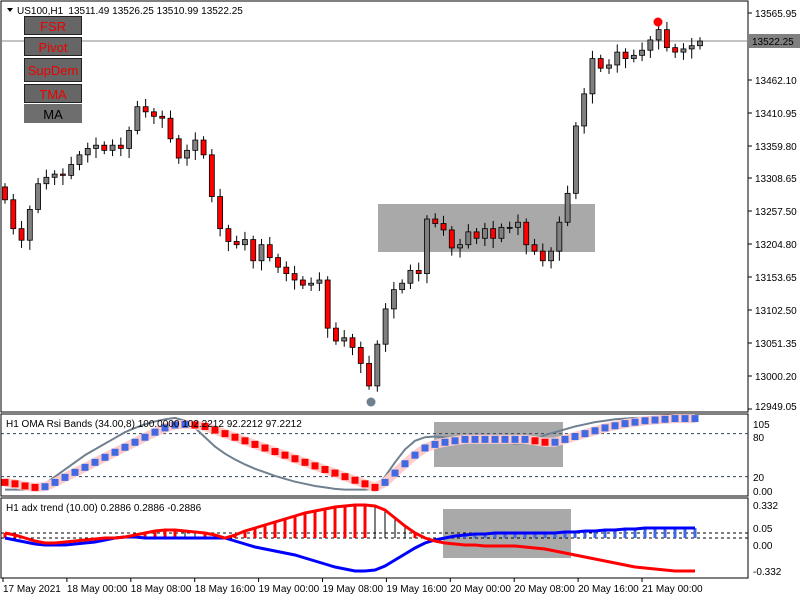  What do you see at coordinates (763, 492) in the screenshot?
I see `oma-level-label: 0.00` at bounding box center [763, 492].